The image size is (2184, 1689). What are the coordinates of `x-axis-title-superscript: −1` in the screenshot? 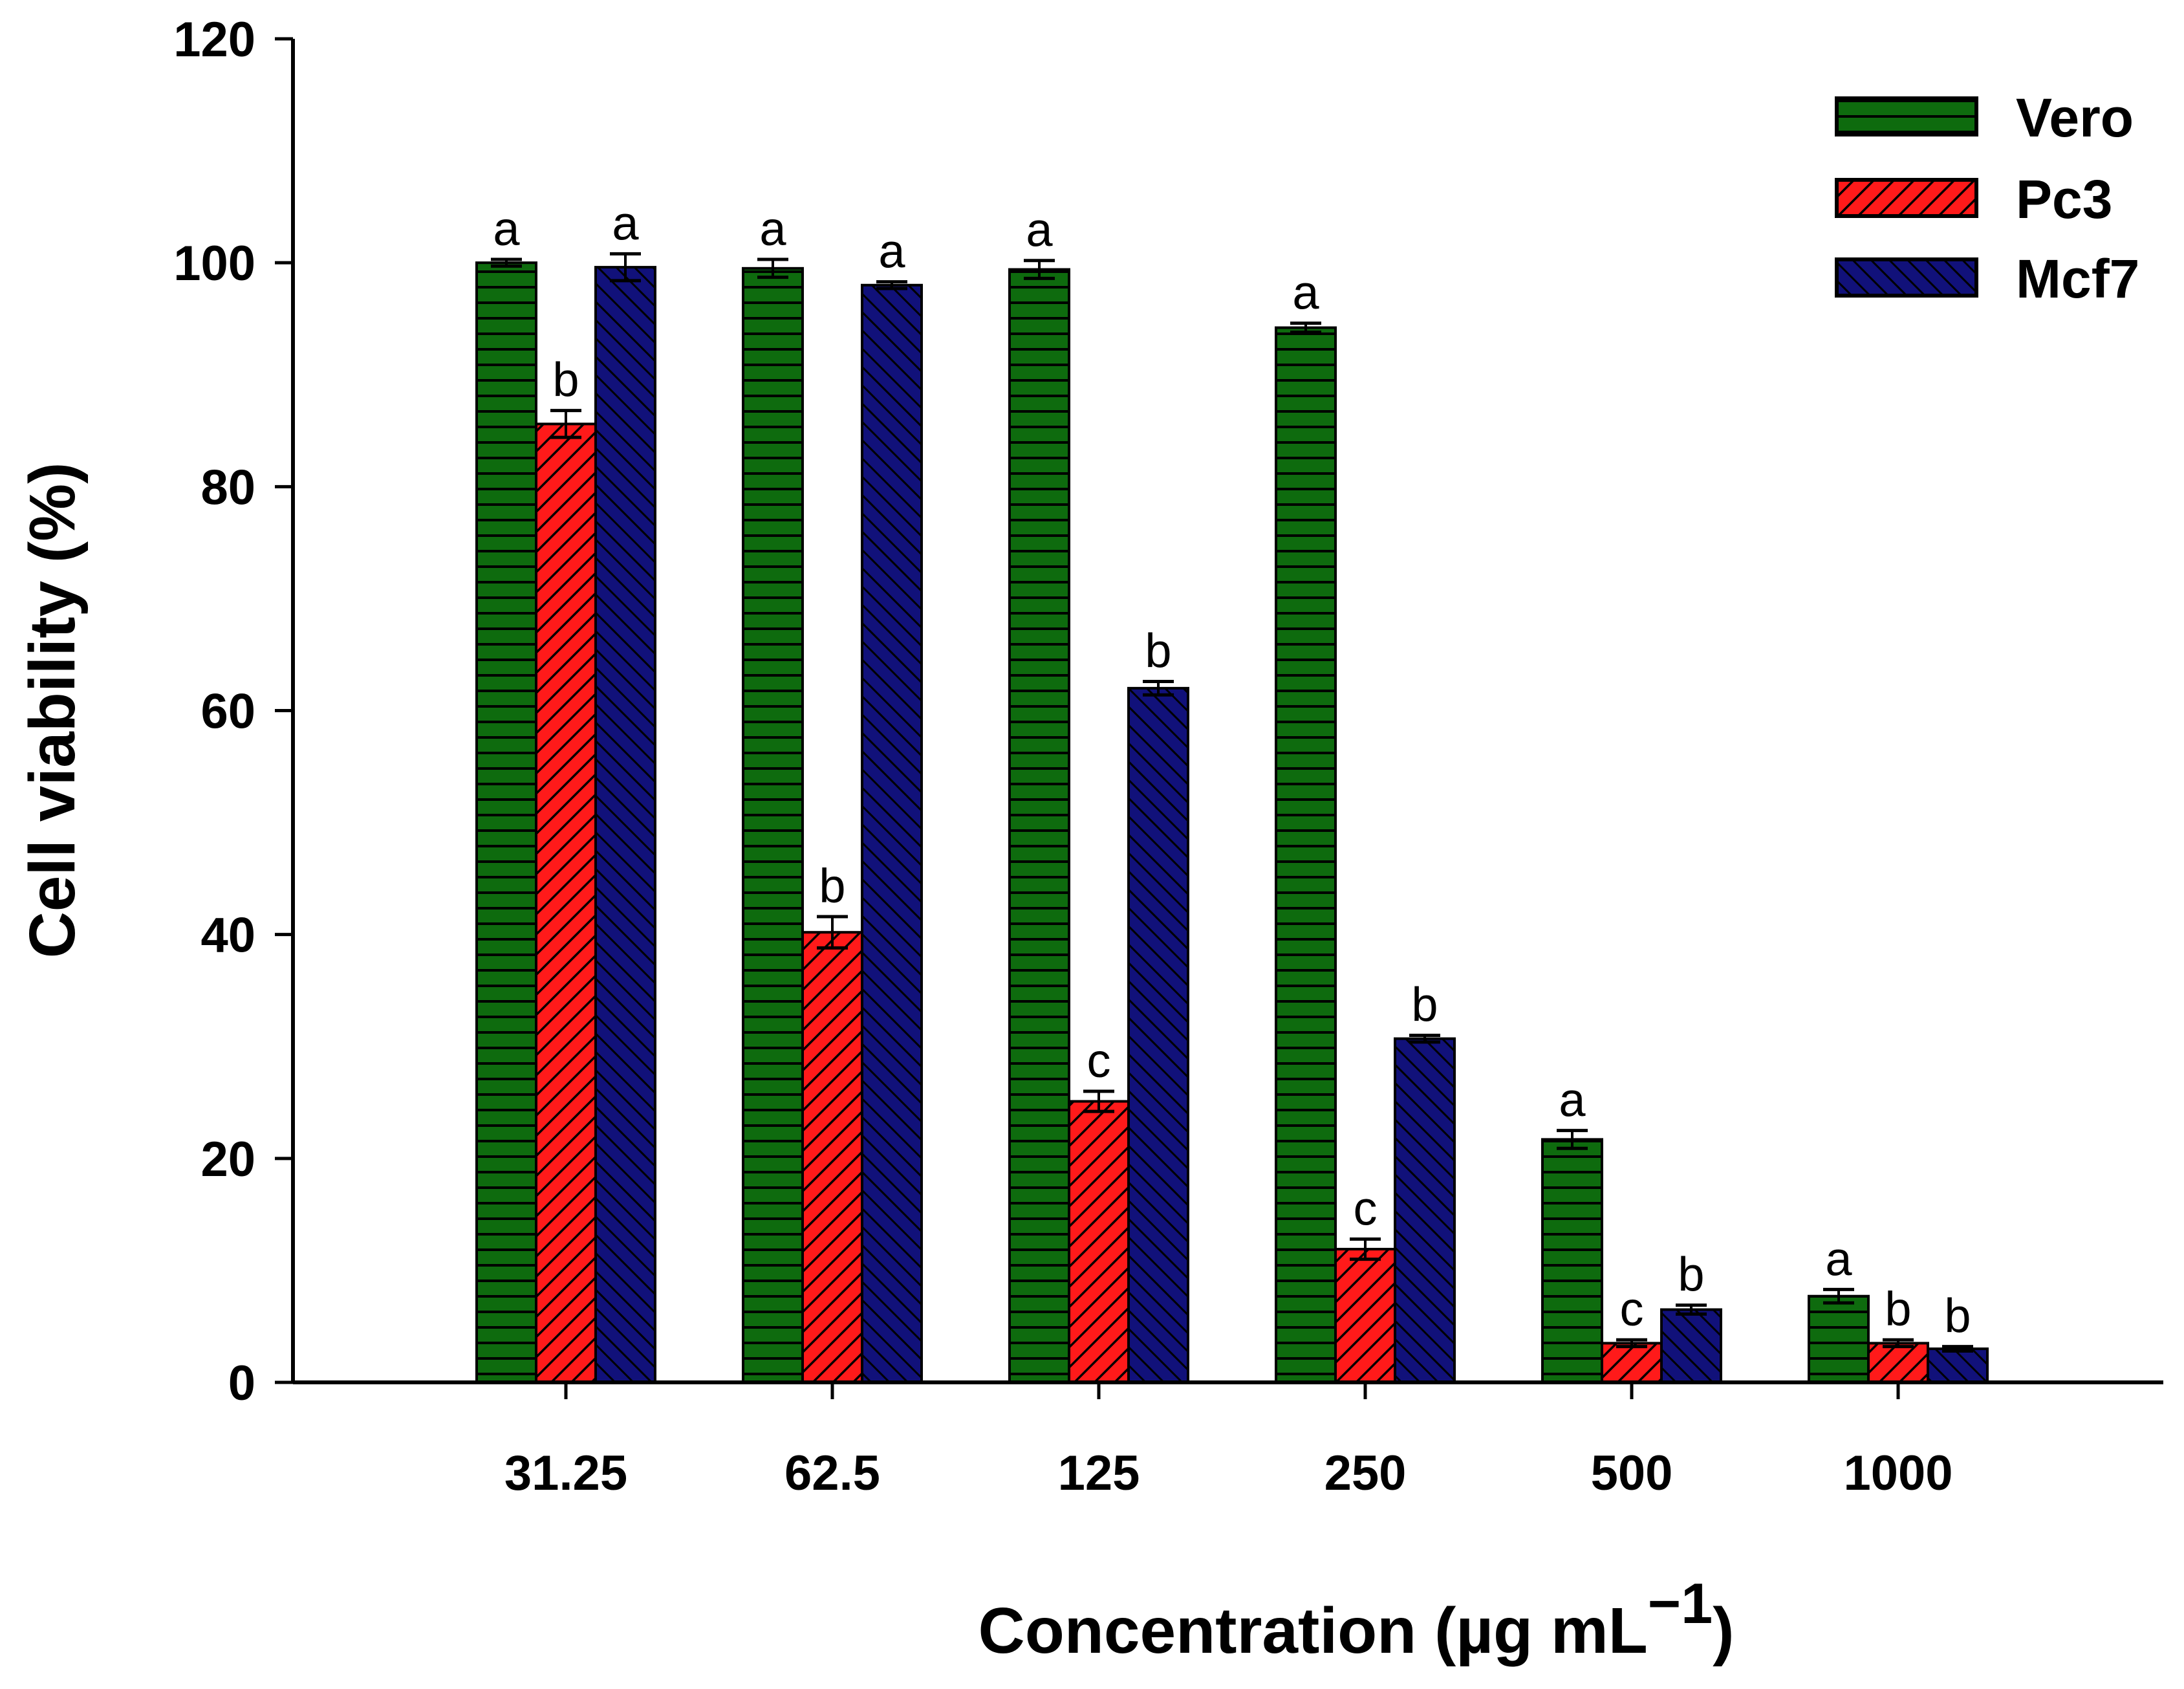 It's located at (1680, 1603).